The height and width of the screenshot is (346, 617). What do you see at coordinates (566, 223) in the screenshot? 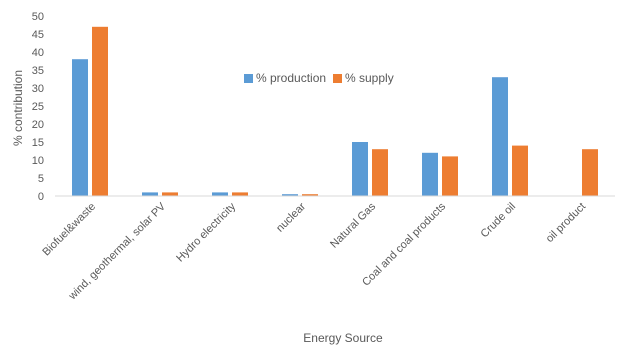
I see `x-tick-label: oil product` at bounding box center [566, 223].